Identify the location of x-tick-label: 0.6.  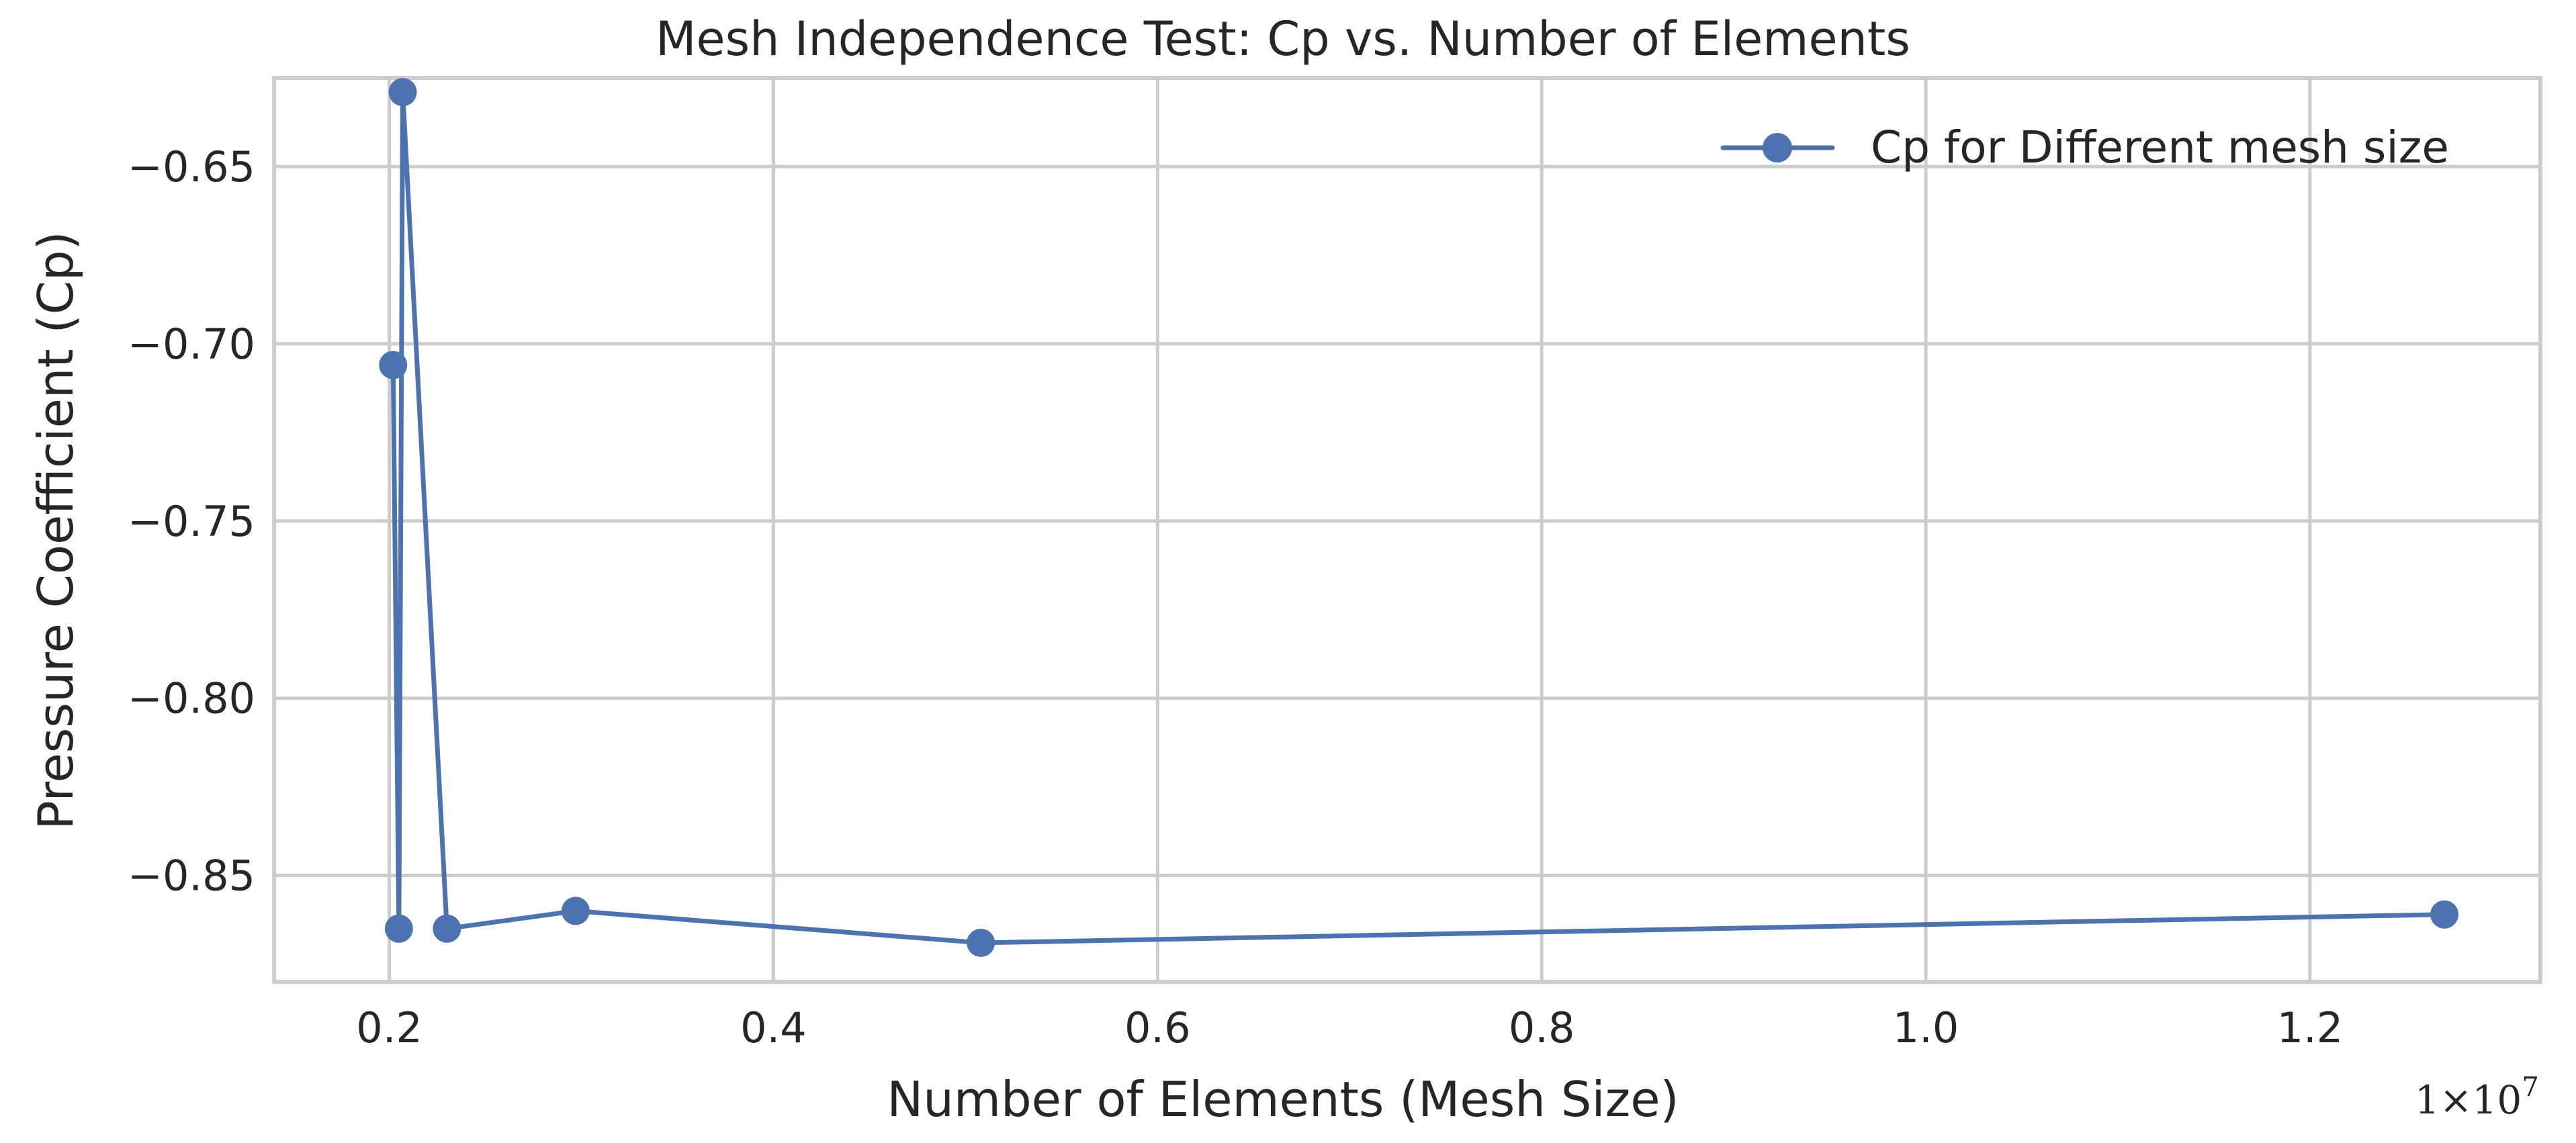
(1158, 1027).